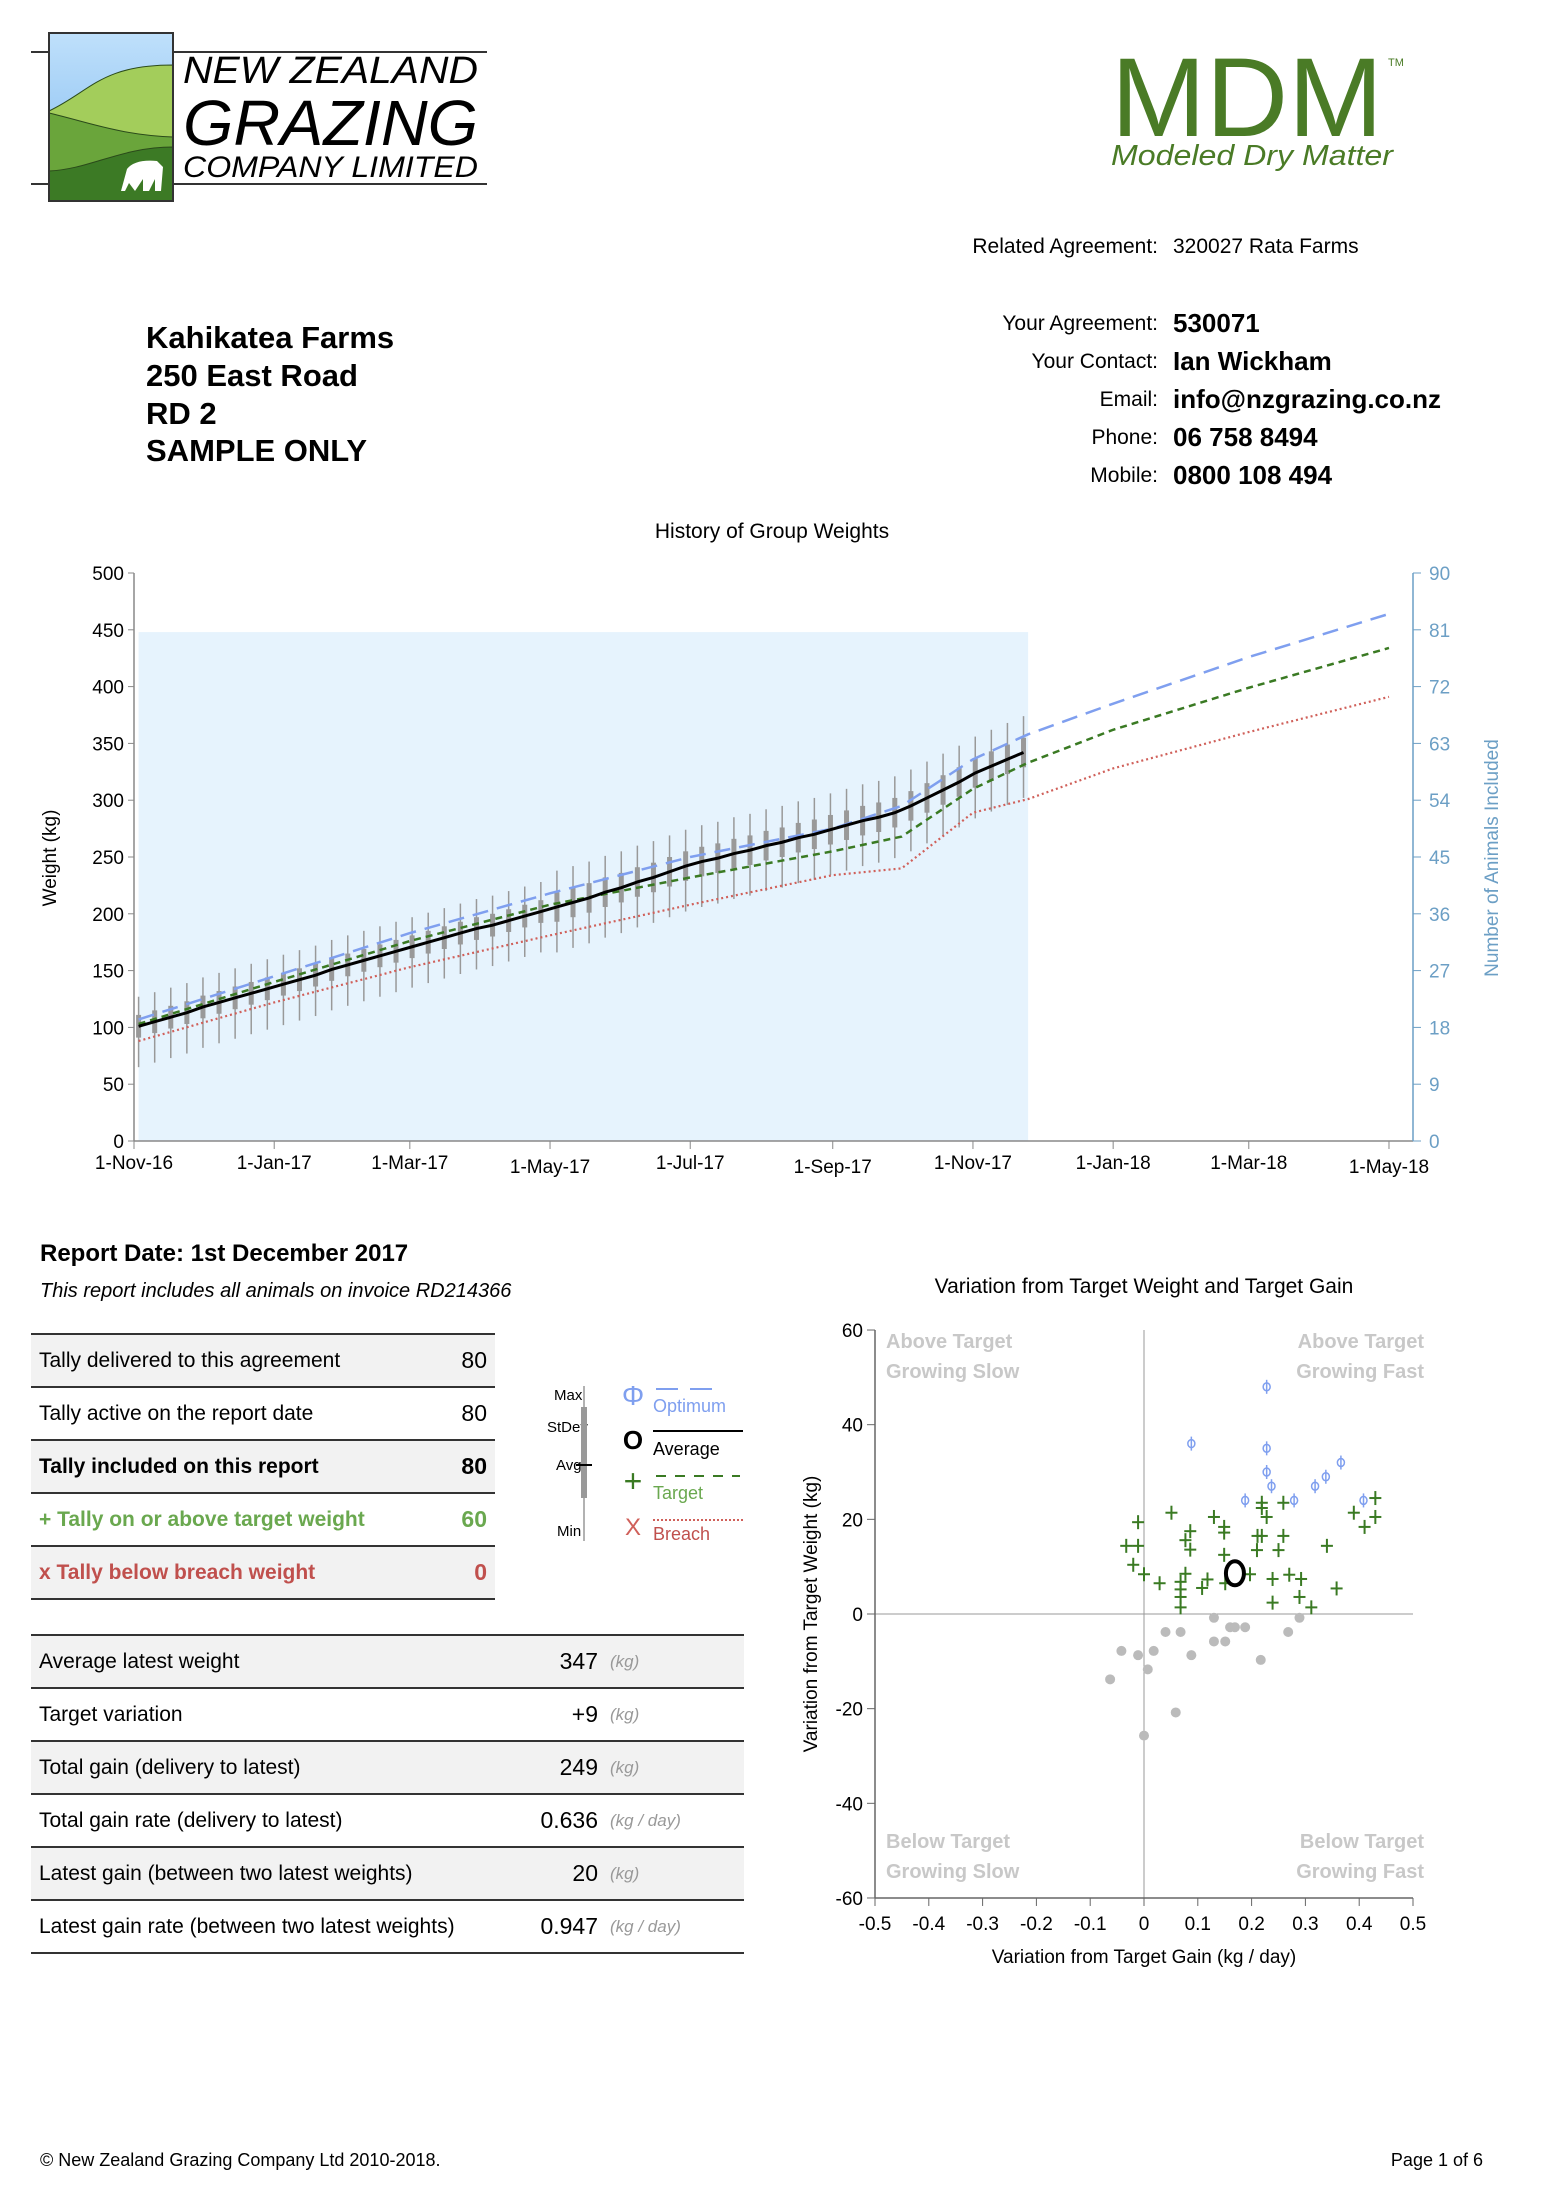 Image resolution: width=1548 pixels, height=2204 pixels. What do you see at coordinates (1144, 1957) in the screenshot?
I see `x-axis-label: Variation from Target Gain (kg / day)` at bounding box center [1144, 1957].